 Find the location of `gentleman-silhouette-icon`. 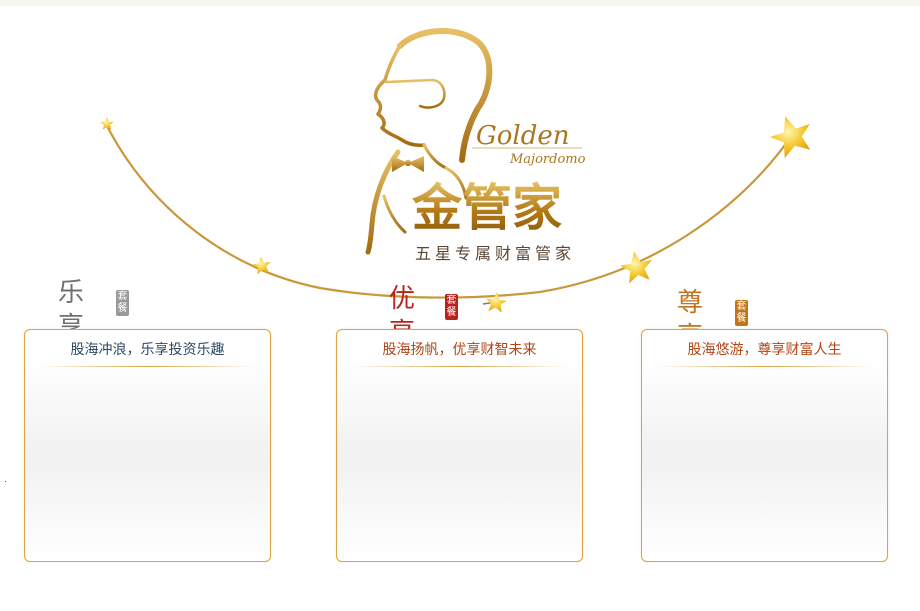

gentleman-silhouette-icon is located at coordinates (429, 141).